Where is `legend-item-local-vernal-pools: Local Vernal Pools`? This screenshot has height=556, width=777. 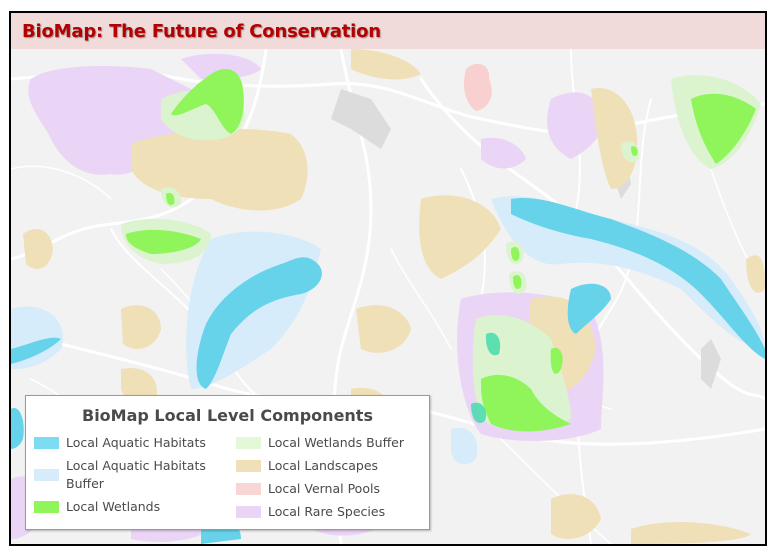 legend-item-local-vernal-pools: Local Vernal Pools is located at coordinates (331, 489).